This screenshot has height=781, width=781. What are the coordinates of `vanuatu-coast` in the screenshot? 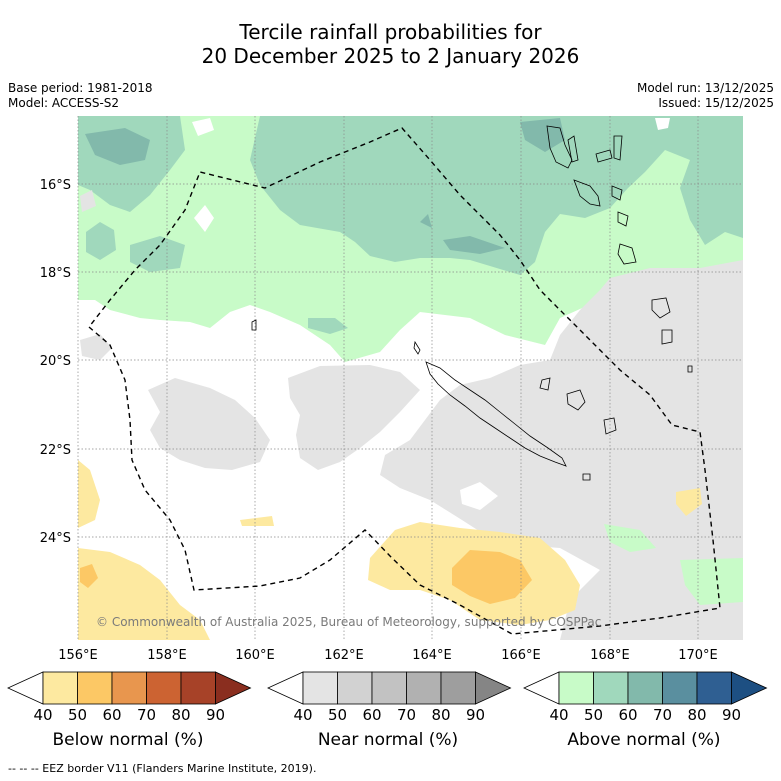 It's located at (559, 147).